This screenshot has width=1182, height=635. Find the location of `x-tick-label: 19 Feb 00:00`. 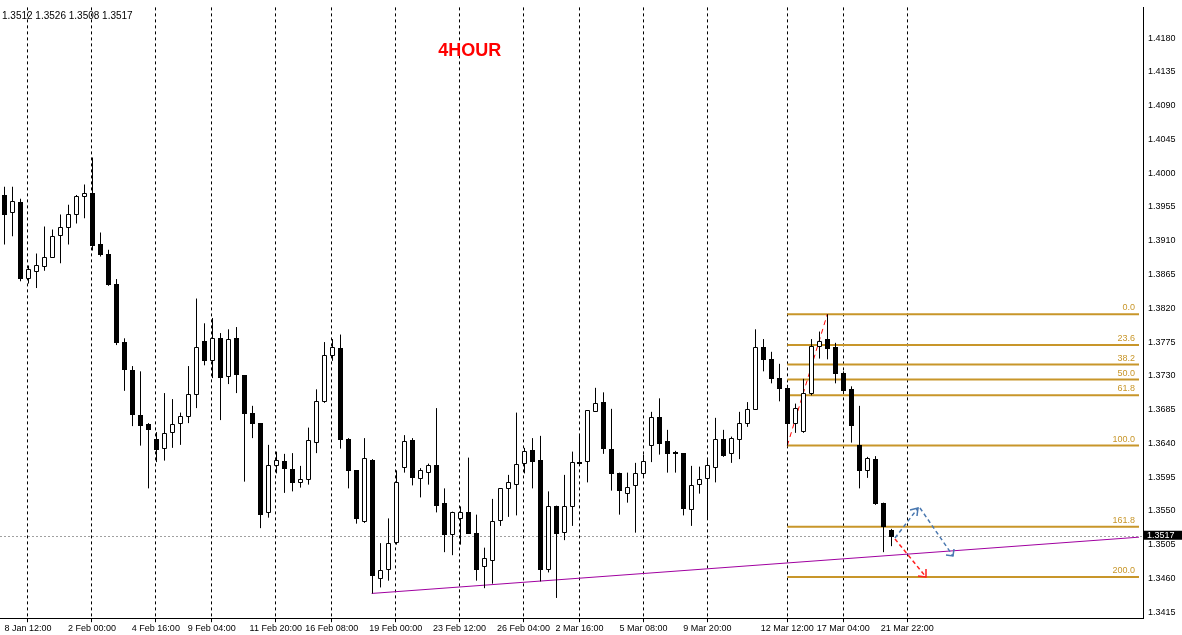

x-tick-label: 19 Feb 00:00 is located at coordinates (396, 628).